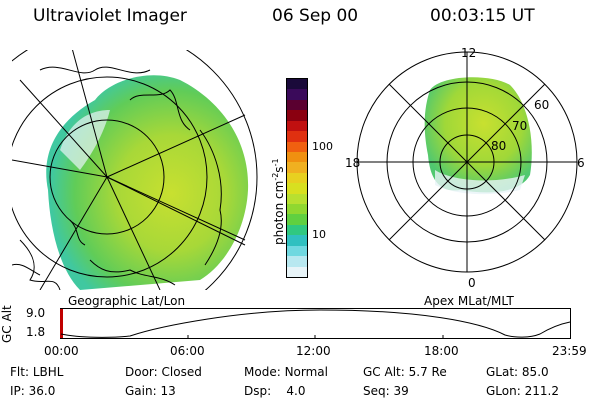  What do you see at coordinates (275, 391) in the screenshot?
I see `info-dsp: Dsp: 4.0` at bounding box center [275, 391].